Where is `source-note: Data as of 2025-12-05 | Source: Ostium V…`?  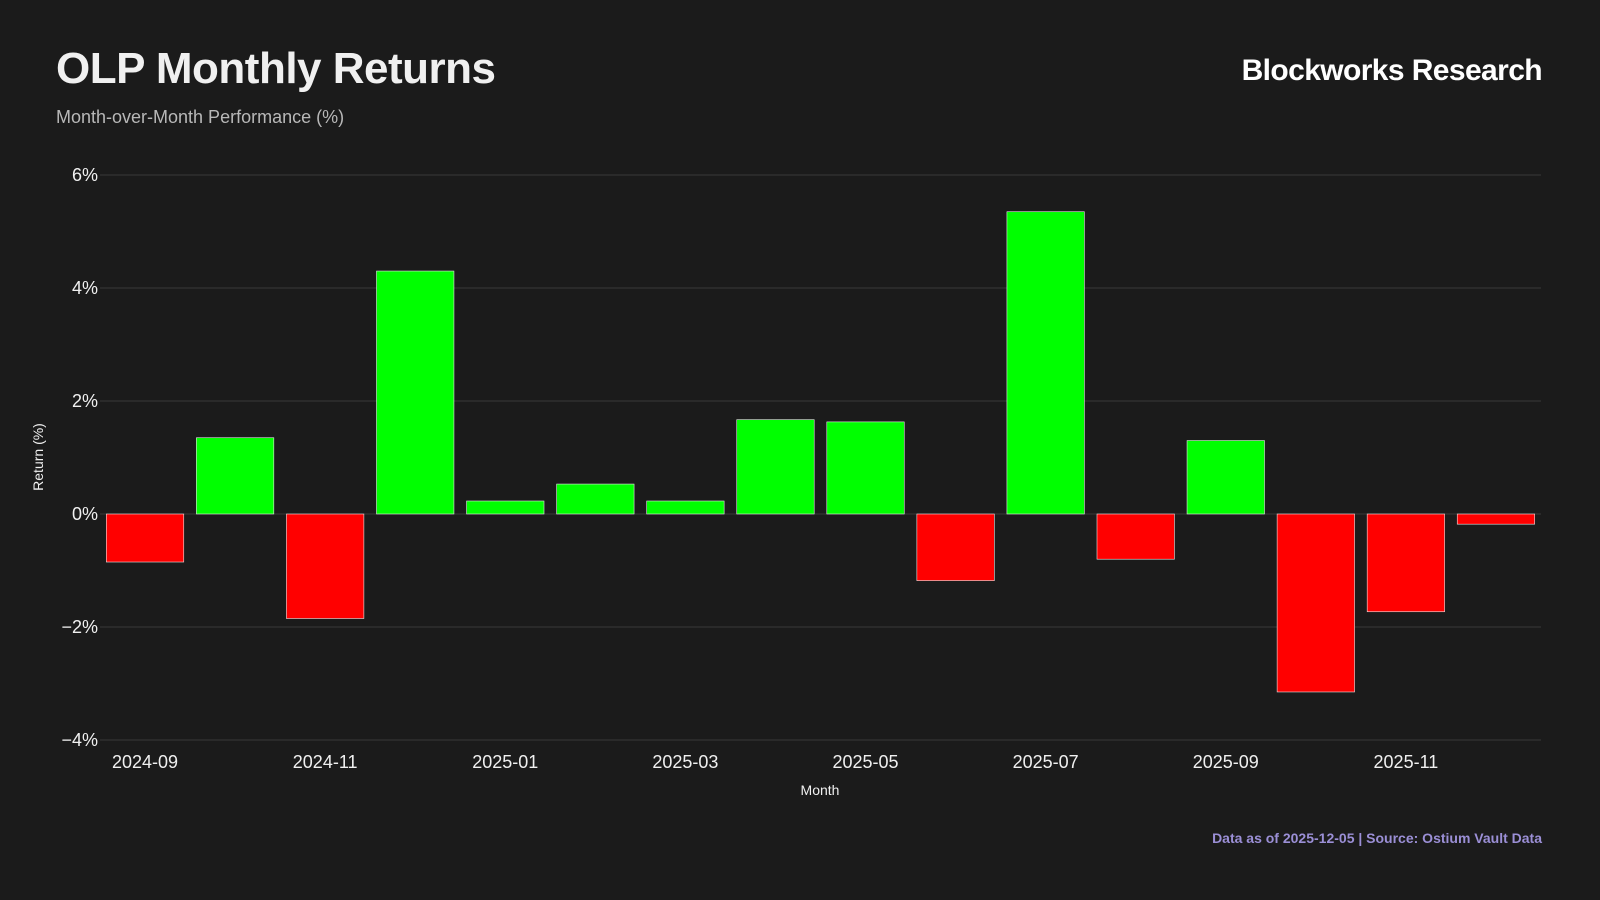 source-note: Data as of 2025-12-05 | Source: Ostium V… is located at coordinates (1377, 838).